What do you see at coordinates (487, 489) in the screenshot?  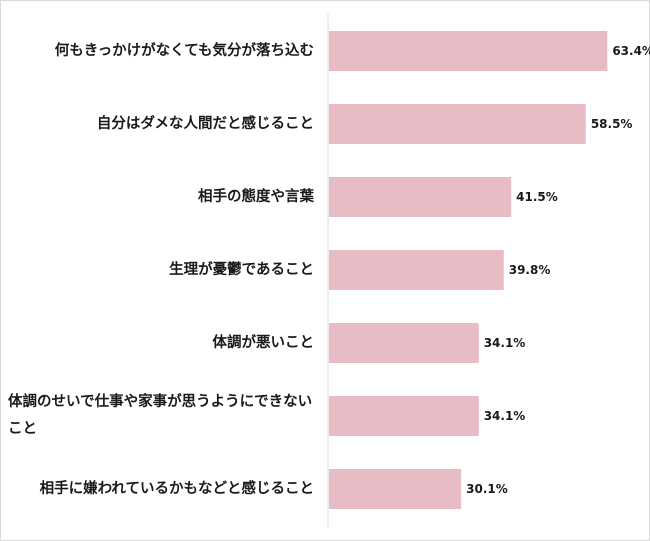 I see `value-label: 30.1%` at bounding box center [487, 489].